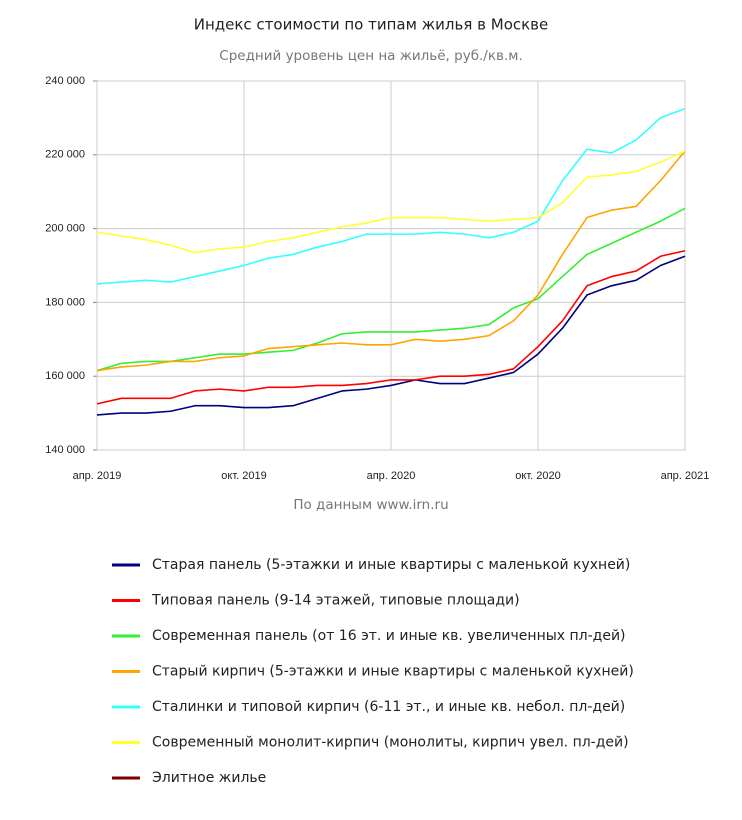 The width and height of the screenshot is (742, 820). I want to click on y-tick-label: 160 000, so click(65, 376).